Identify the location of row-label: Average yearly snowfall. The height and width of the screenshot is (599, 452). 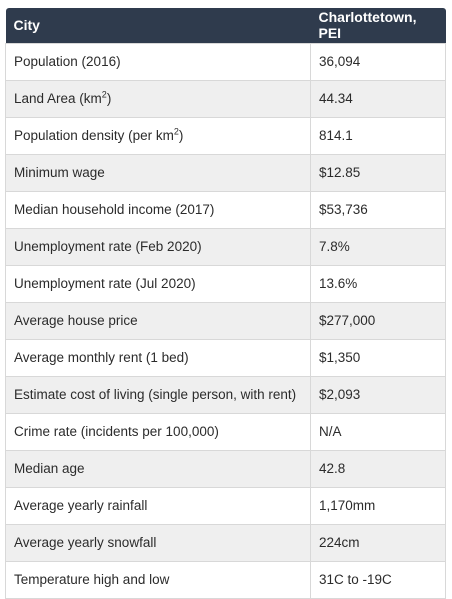
(158, 542).